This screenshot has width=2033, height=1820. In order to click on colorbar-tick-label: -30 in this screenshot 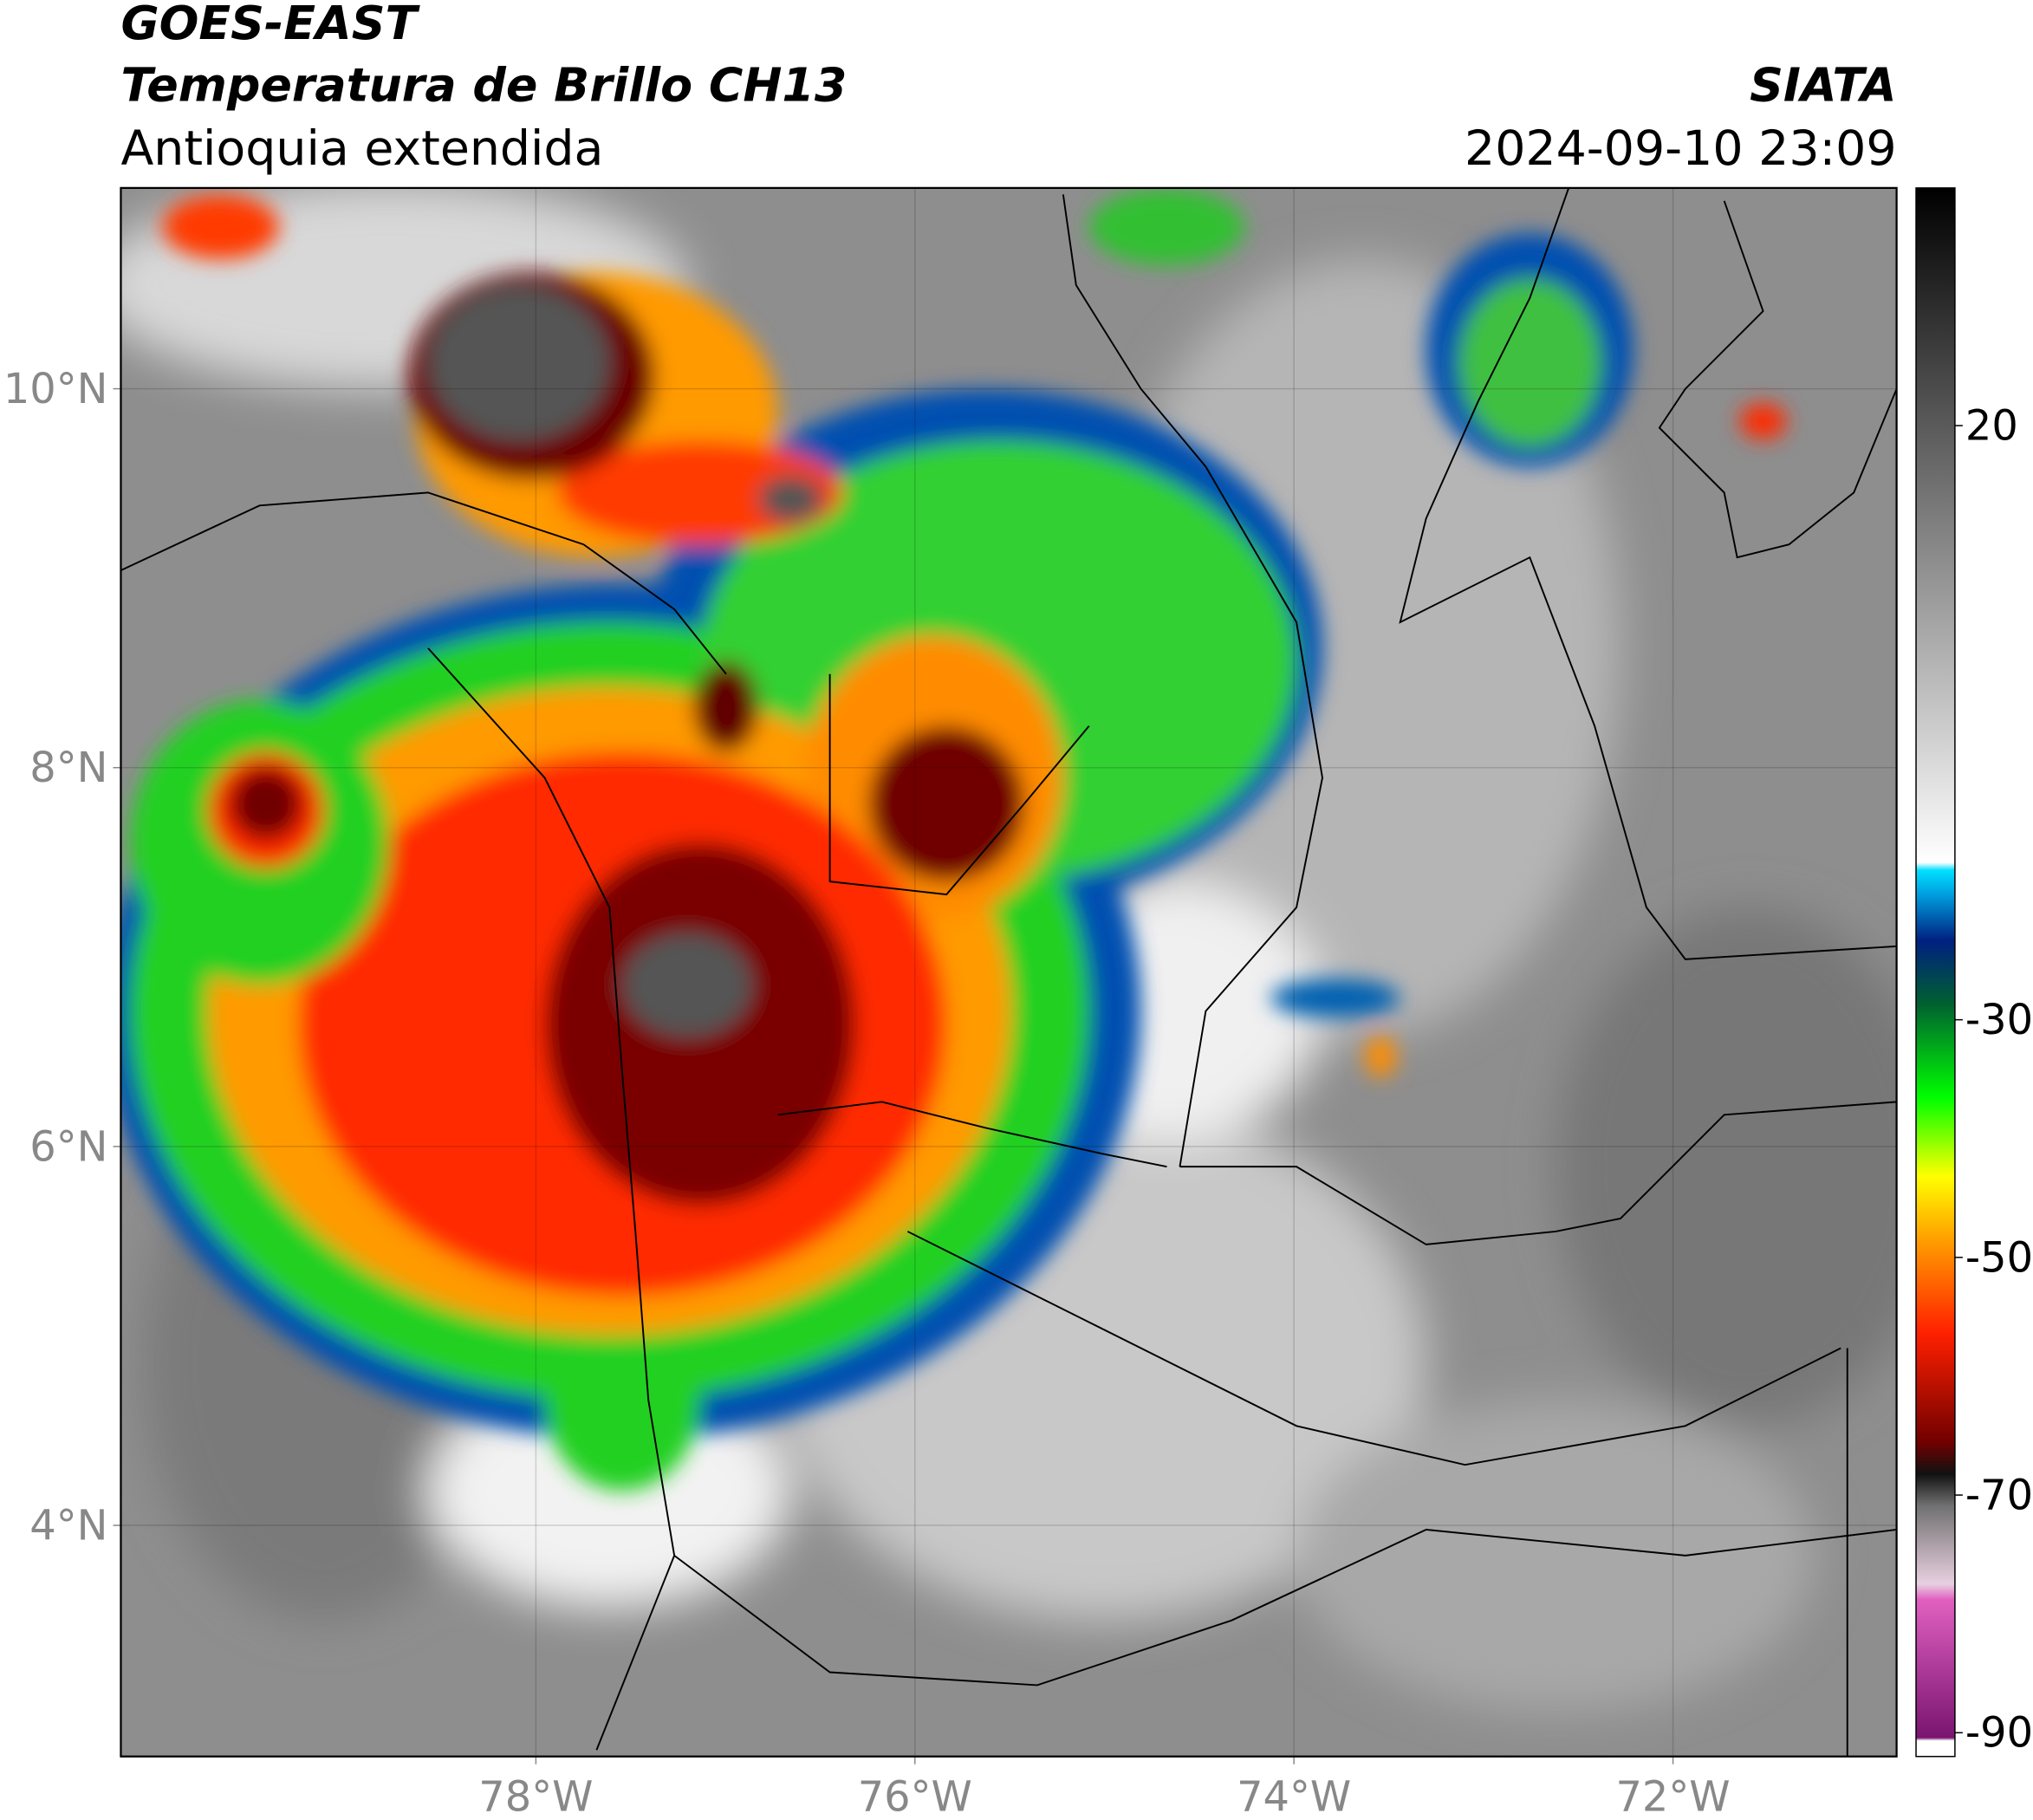, I will do `click(1999, 1020)`.